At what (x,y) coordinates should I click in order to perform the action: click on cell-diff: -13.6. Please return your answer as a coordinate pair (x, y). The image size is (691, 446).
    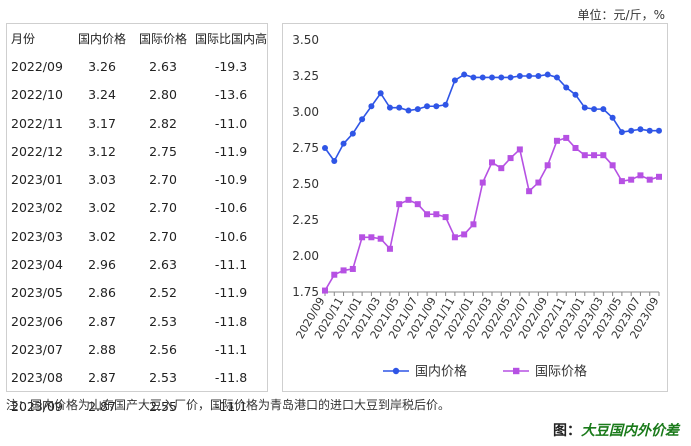
    Looking at the image, I should click on (231, 95).